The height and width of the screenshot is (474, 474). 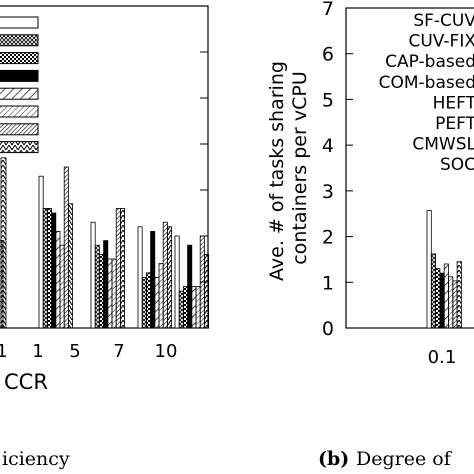 I want to click on right-y-tick-7: 7, so click(x=328, y=10).